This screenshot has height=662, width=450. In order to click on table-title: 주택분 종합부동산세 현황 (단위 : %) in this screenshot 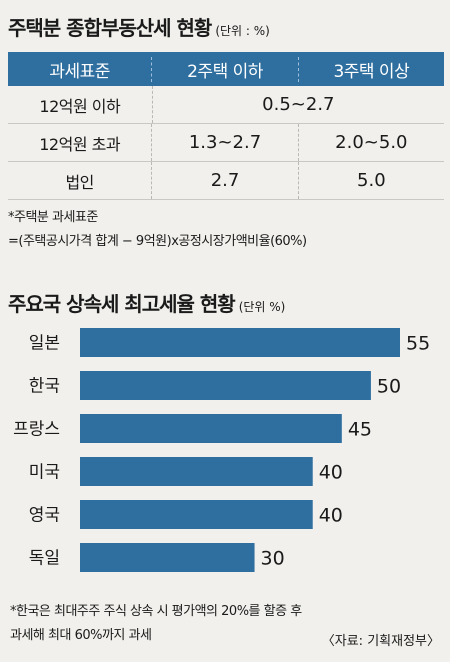, I will do `click(139, 28)`.